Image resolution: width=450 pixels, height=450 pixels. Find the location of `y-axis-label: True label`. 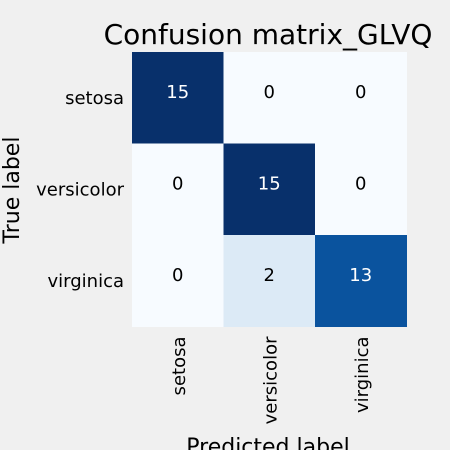

y-axis-label: True label is located at coordinates (12, 191).